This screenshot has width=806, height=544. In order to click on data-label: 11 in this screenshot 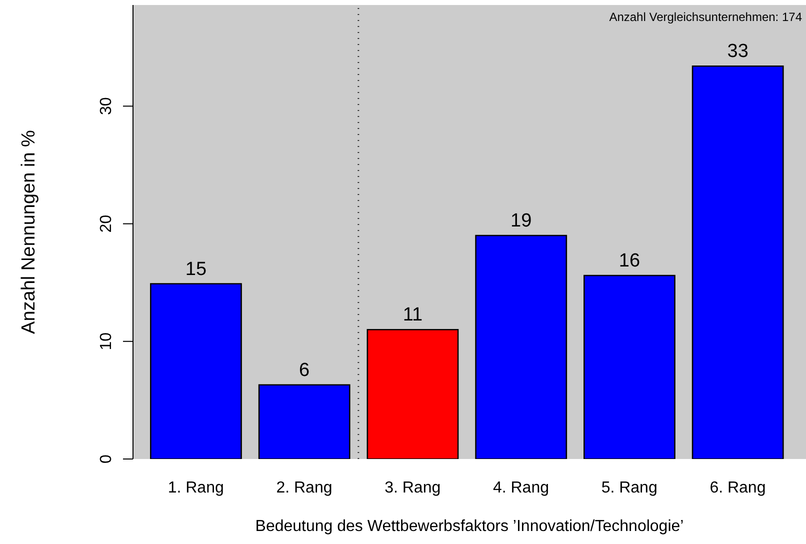, I will do `click(412, 315)`.